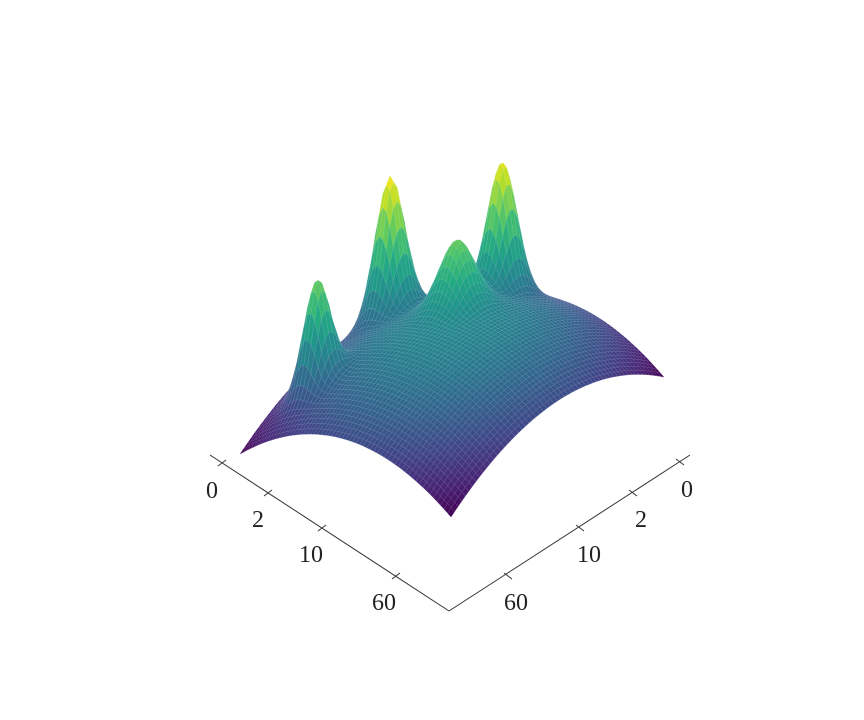 This screenshot has height=720, width=864. Describe the element at coordinates (687, 490) in the screenshot. I see `right-axis-tick-label: 0` at that location.